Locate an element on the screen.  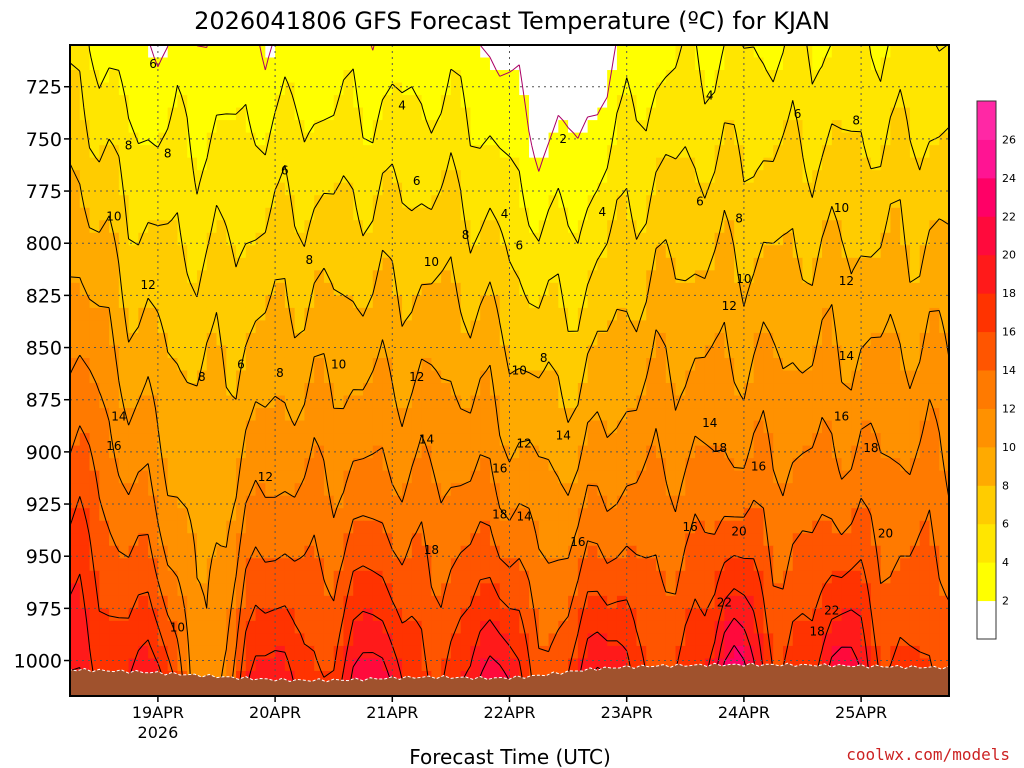
colorbar-label: 16 is located at coordinates (1009, 332).